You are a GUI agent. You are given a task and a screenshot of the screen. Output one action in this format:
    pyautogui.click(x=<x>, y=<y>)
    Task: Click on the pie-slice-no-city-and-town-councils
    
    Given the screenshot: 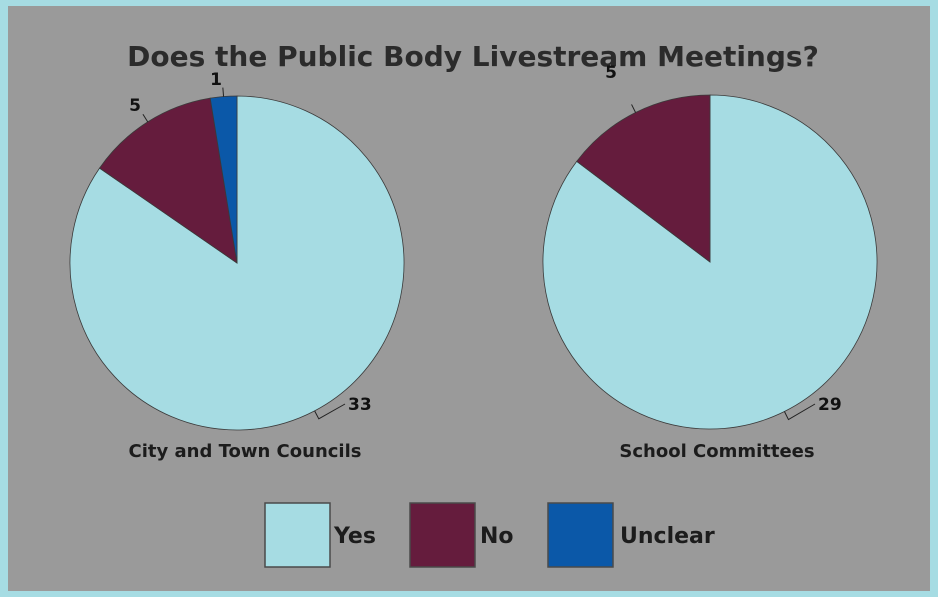 What is the action you would take?
    pyautogui.click(x=168, y=180)
    